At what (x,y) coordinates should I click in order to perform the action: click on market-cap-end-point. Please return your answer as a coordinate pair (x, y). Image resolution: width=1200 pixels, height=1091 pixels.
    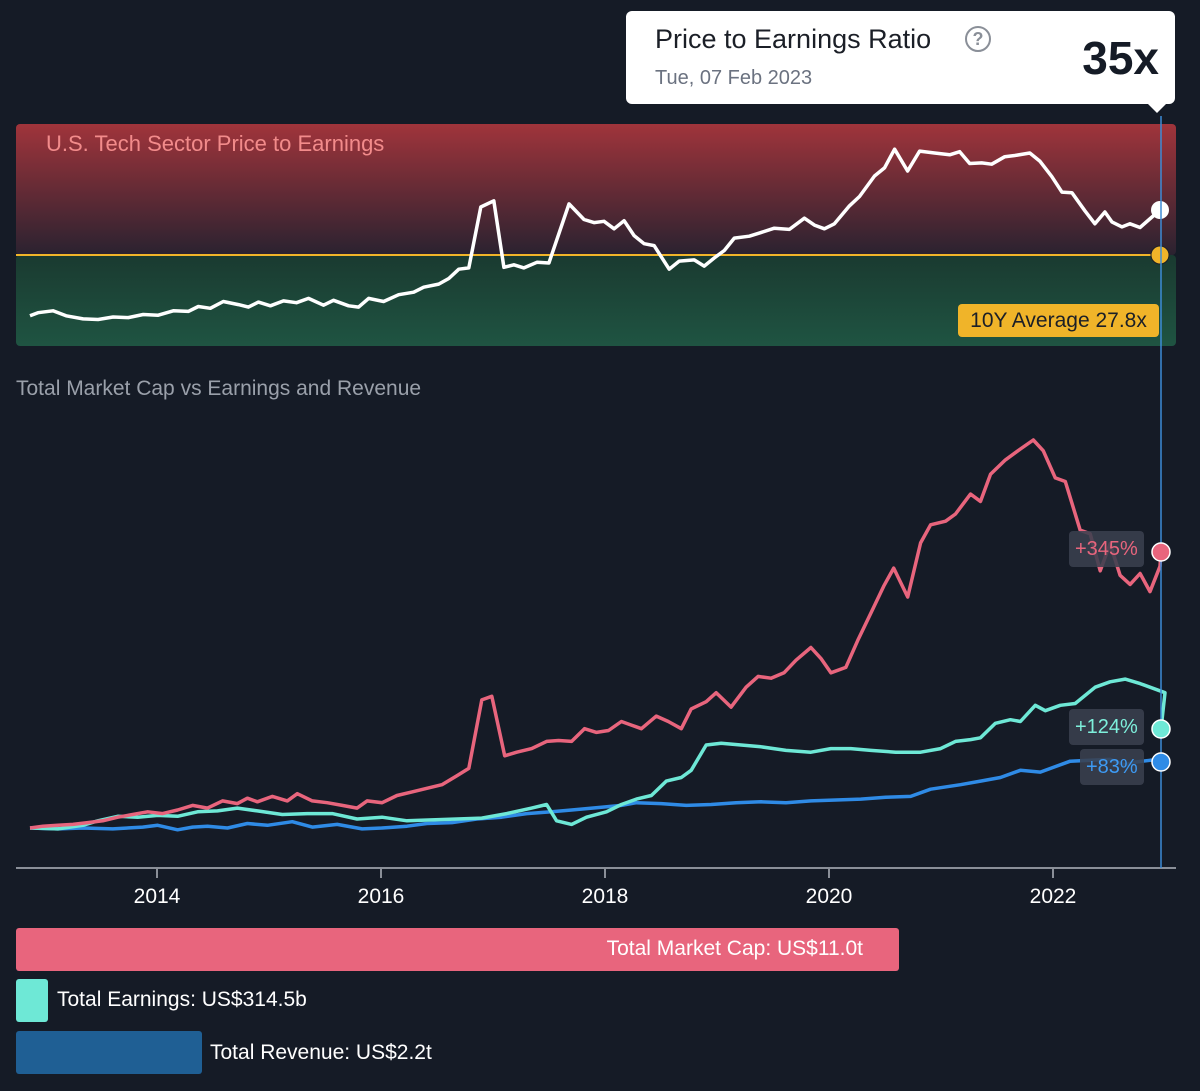
    Looking at the image, I should click on (1161, 552).